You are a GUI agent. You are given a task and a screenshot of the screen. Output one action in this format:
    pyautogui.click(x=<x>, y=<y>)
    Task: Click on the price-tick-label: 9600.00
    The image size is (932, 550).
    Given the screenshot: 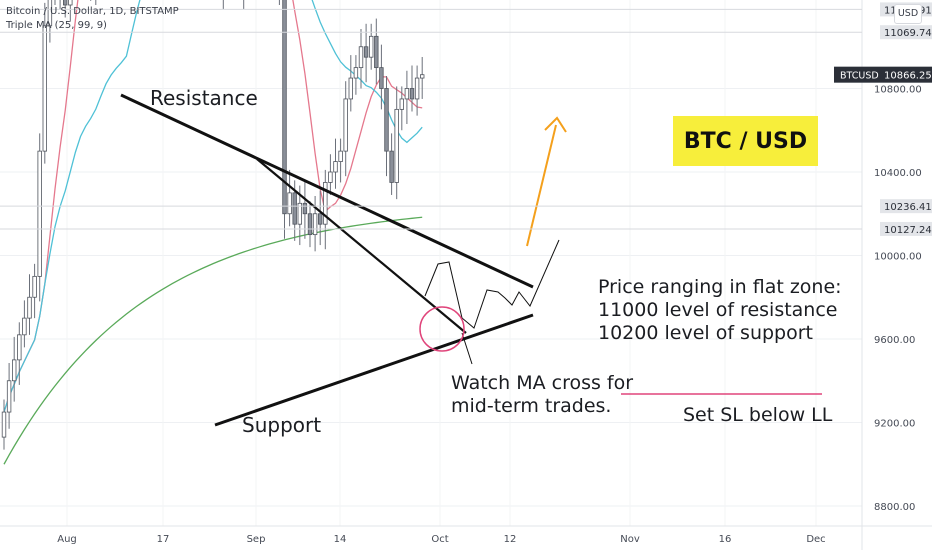 What is the action you would take?
    pyautogui.click(x=894, y=340)
    